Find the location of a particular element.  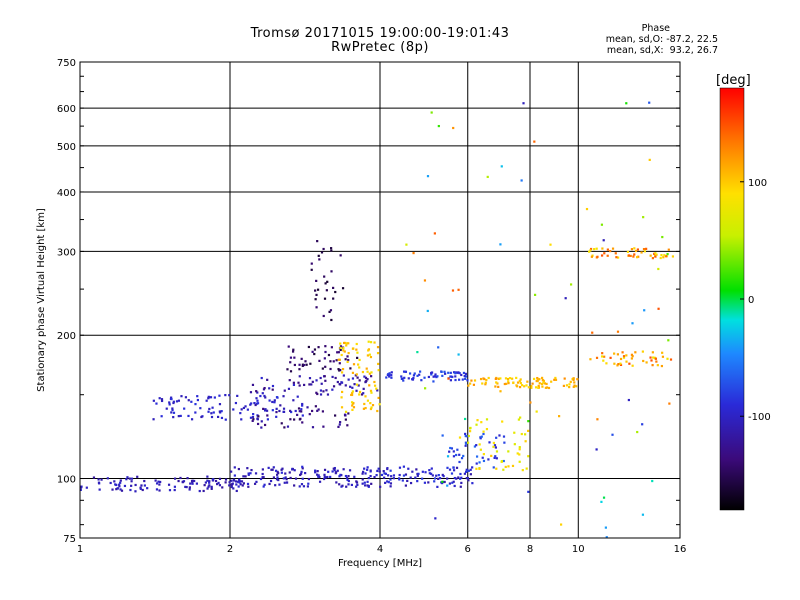

y-tick-label: 750 is located at coordinates (66, 63).